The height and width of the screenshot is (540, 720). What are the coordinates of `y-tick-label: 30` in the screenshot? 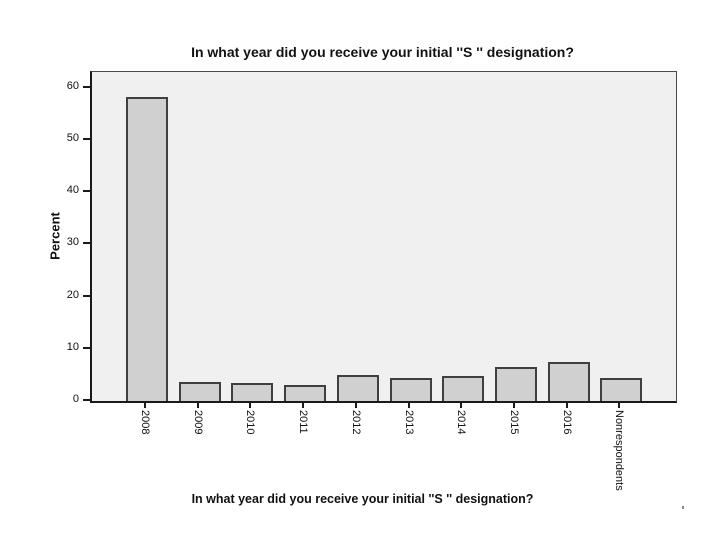 It's located at (72, 242).